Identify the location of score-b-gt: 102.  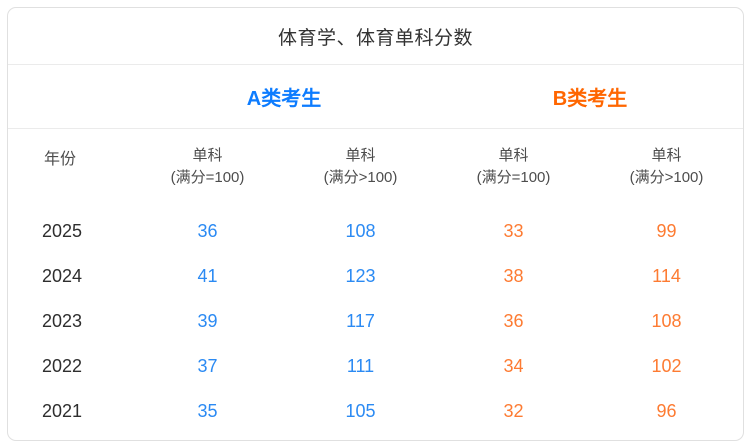
(666, 366).